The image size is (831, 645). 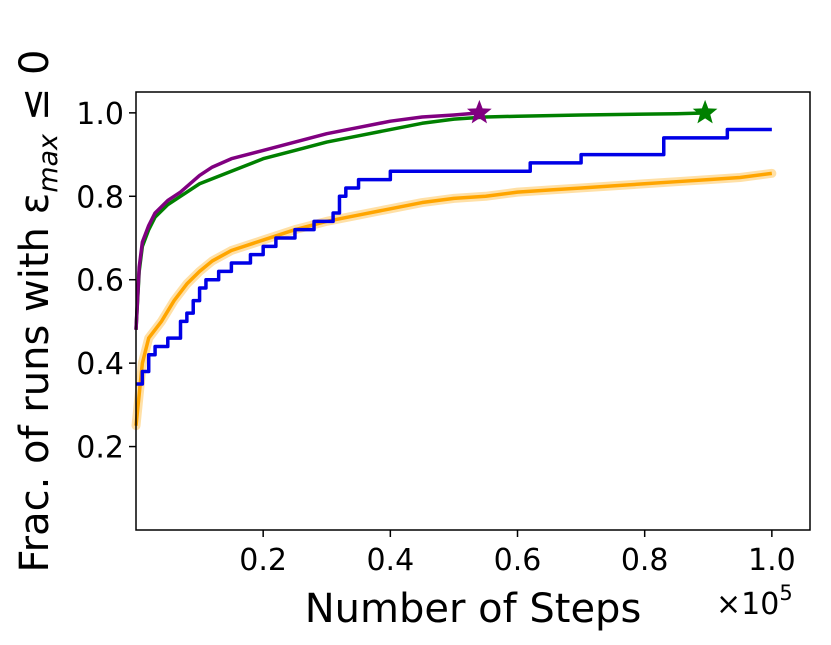 I want to click on y-axis: 0.2 0.4 0.6 0.8 1.0, so click(x=106, y=281).